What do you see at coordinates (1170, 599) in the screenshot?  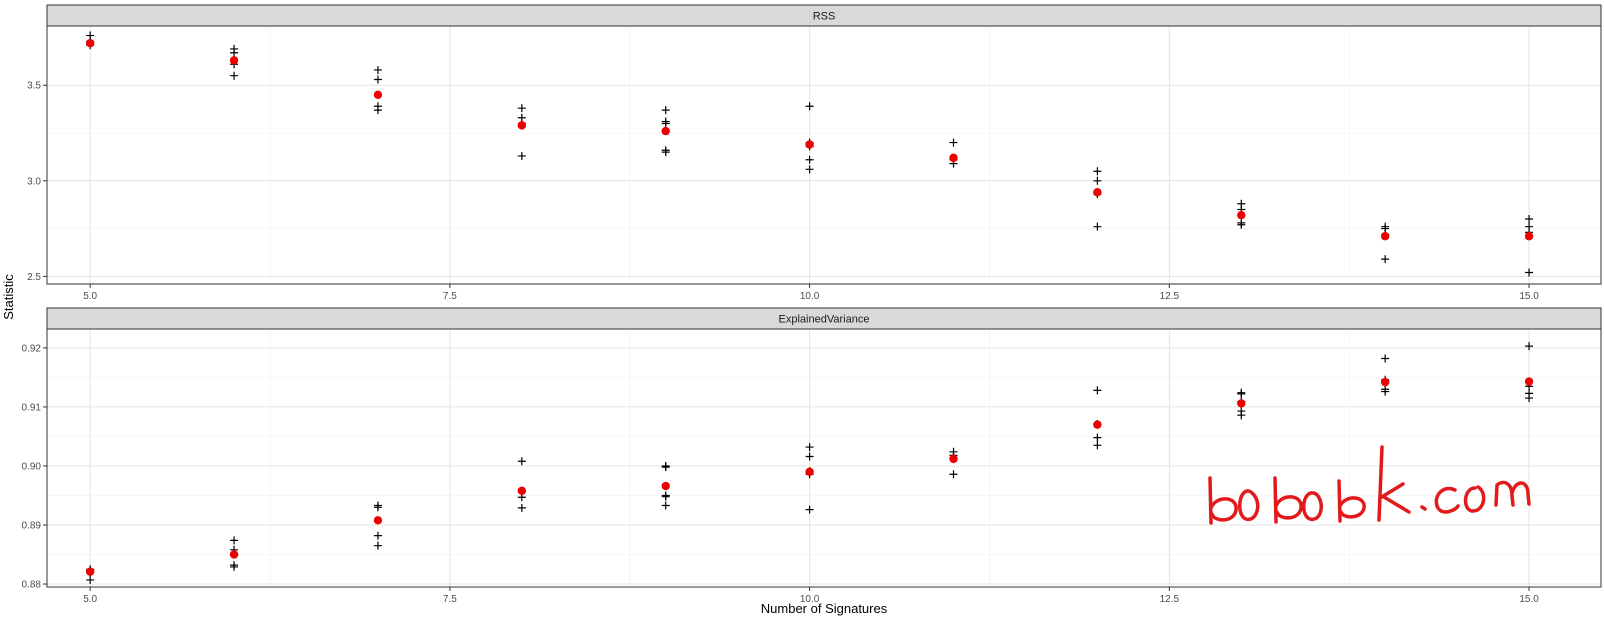 I see `explained-variance-x-tick-label: 12.5` at bounding box center [1170, 599].